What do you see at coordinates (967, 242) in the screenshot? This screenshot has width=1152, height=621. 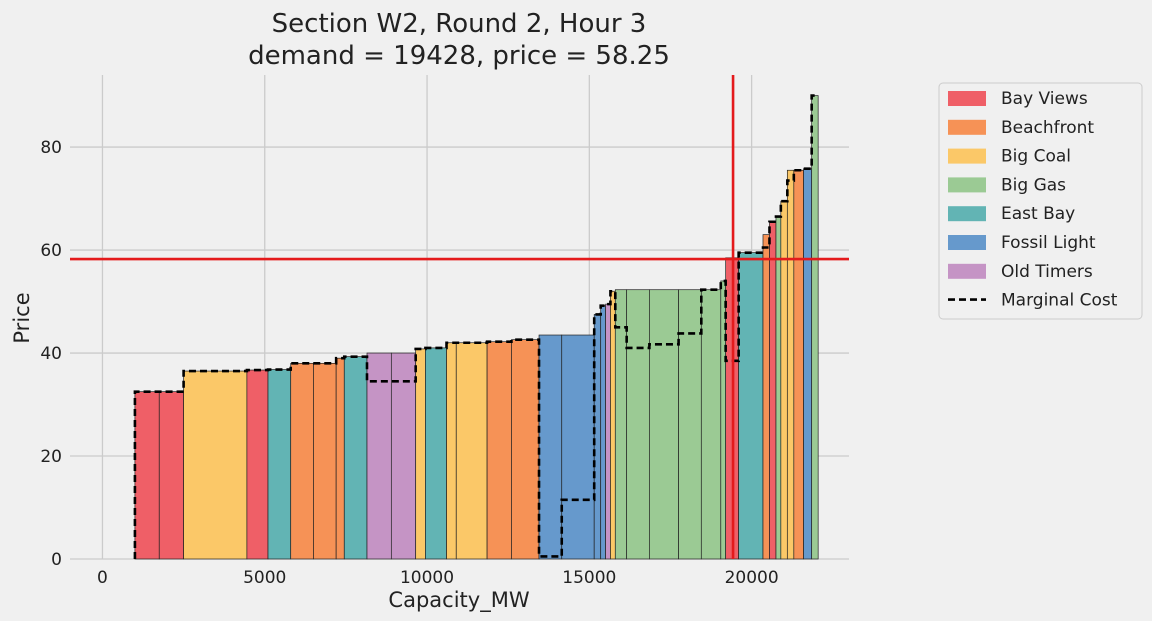 I see `legend-swatch-fossil-light` at bounding box center [967, 242].